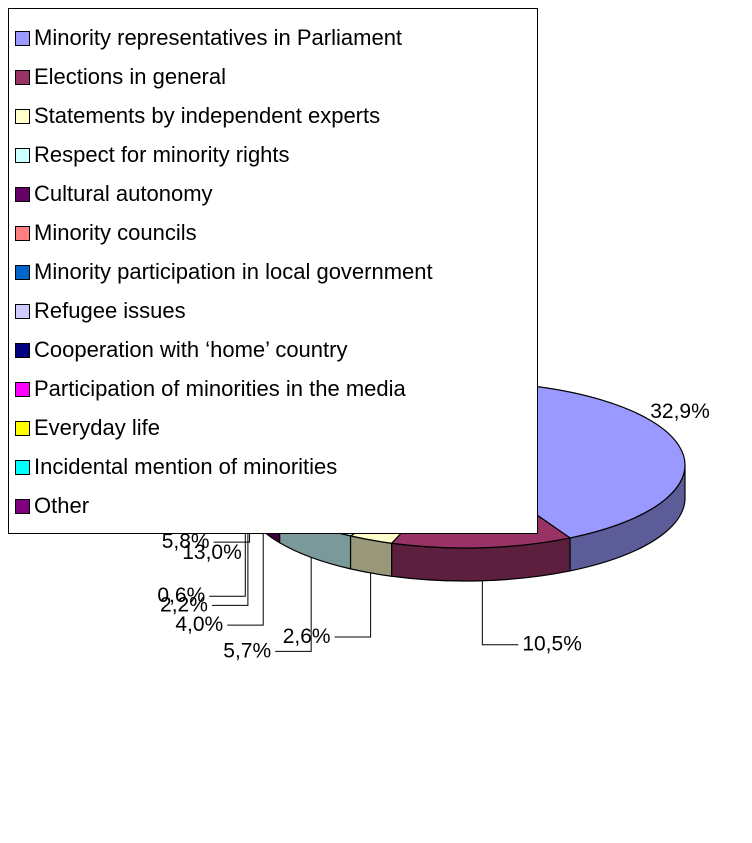 The height and width of the screenshot is (843, 752). Describe the element at coordinates (181, 595) in the screenshot. I see `value-label: 0,6%` at that location.